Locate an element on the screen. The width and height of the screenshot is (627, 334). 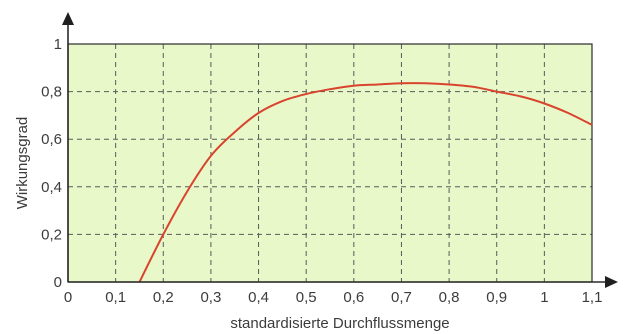
x-tick-label: 1,1 is located at coordinates (592, 297).